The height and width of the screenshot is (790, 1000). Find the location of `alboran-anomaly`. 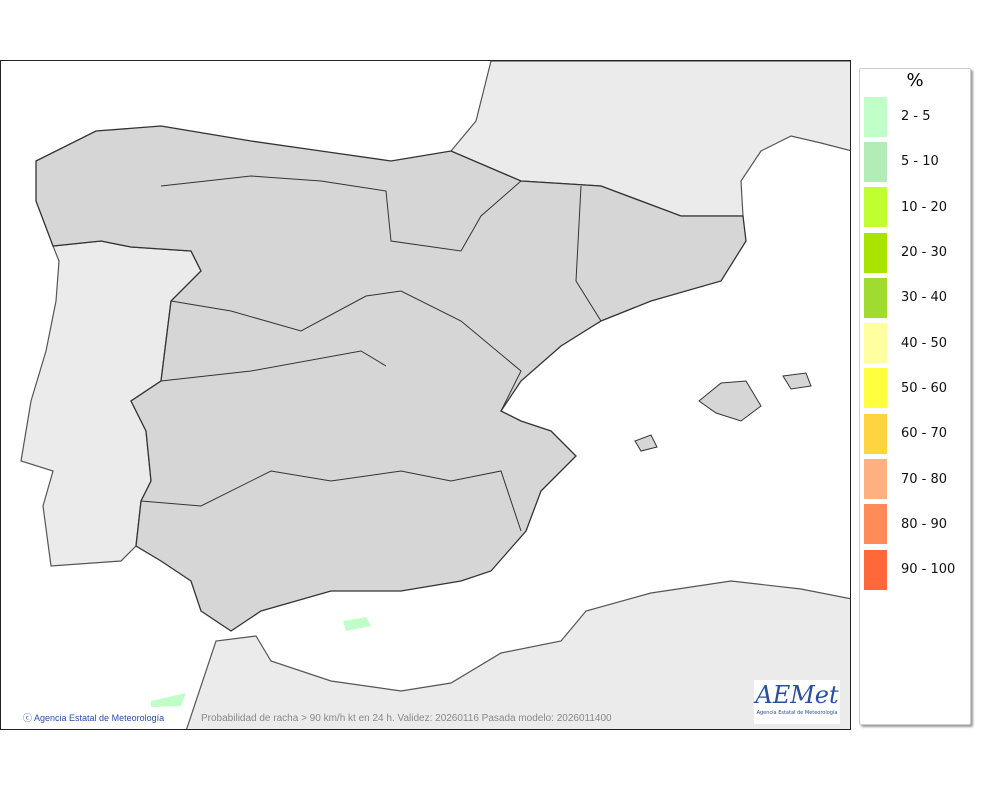

alboran-anomaly is located at coordinates (261, 662).